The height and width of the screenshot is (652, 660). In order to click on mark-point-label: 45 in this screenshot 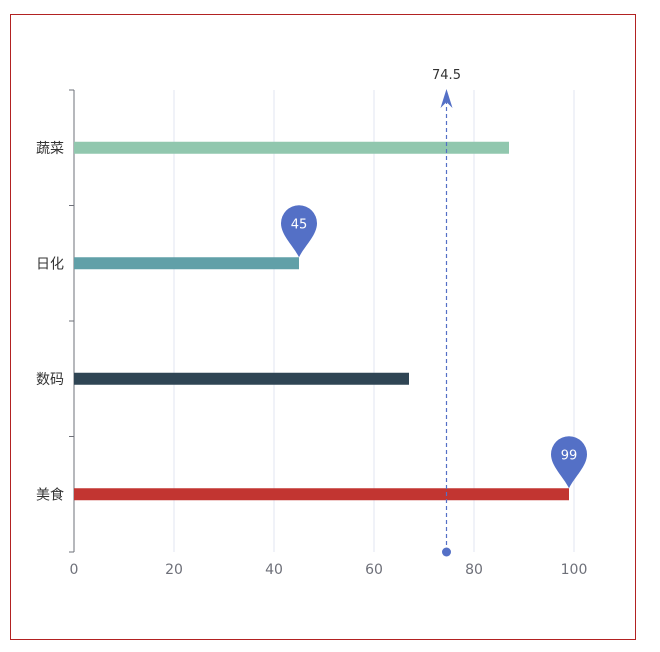, I will do `click(299, 224)`.